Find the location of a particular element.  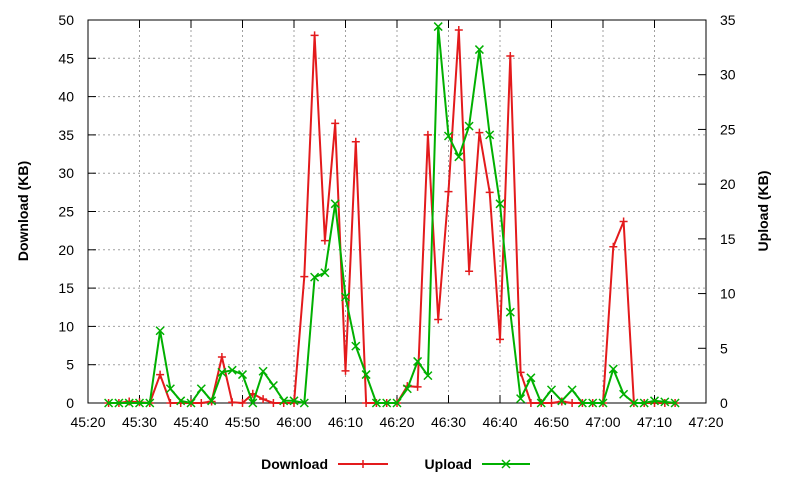

y-left-tick-label: 30 is located at coordinates (66, 173).